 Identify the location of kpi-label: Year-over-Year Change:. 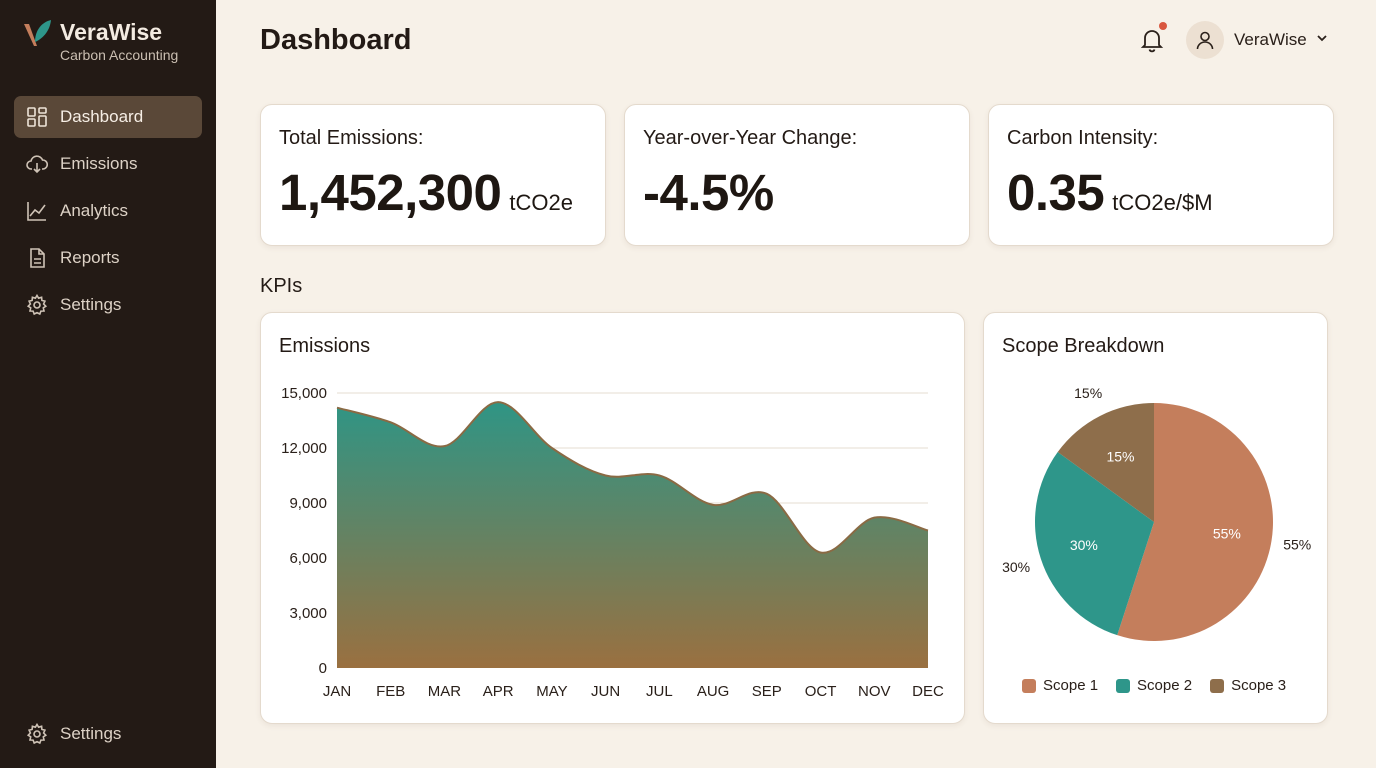
(750, 138).